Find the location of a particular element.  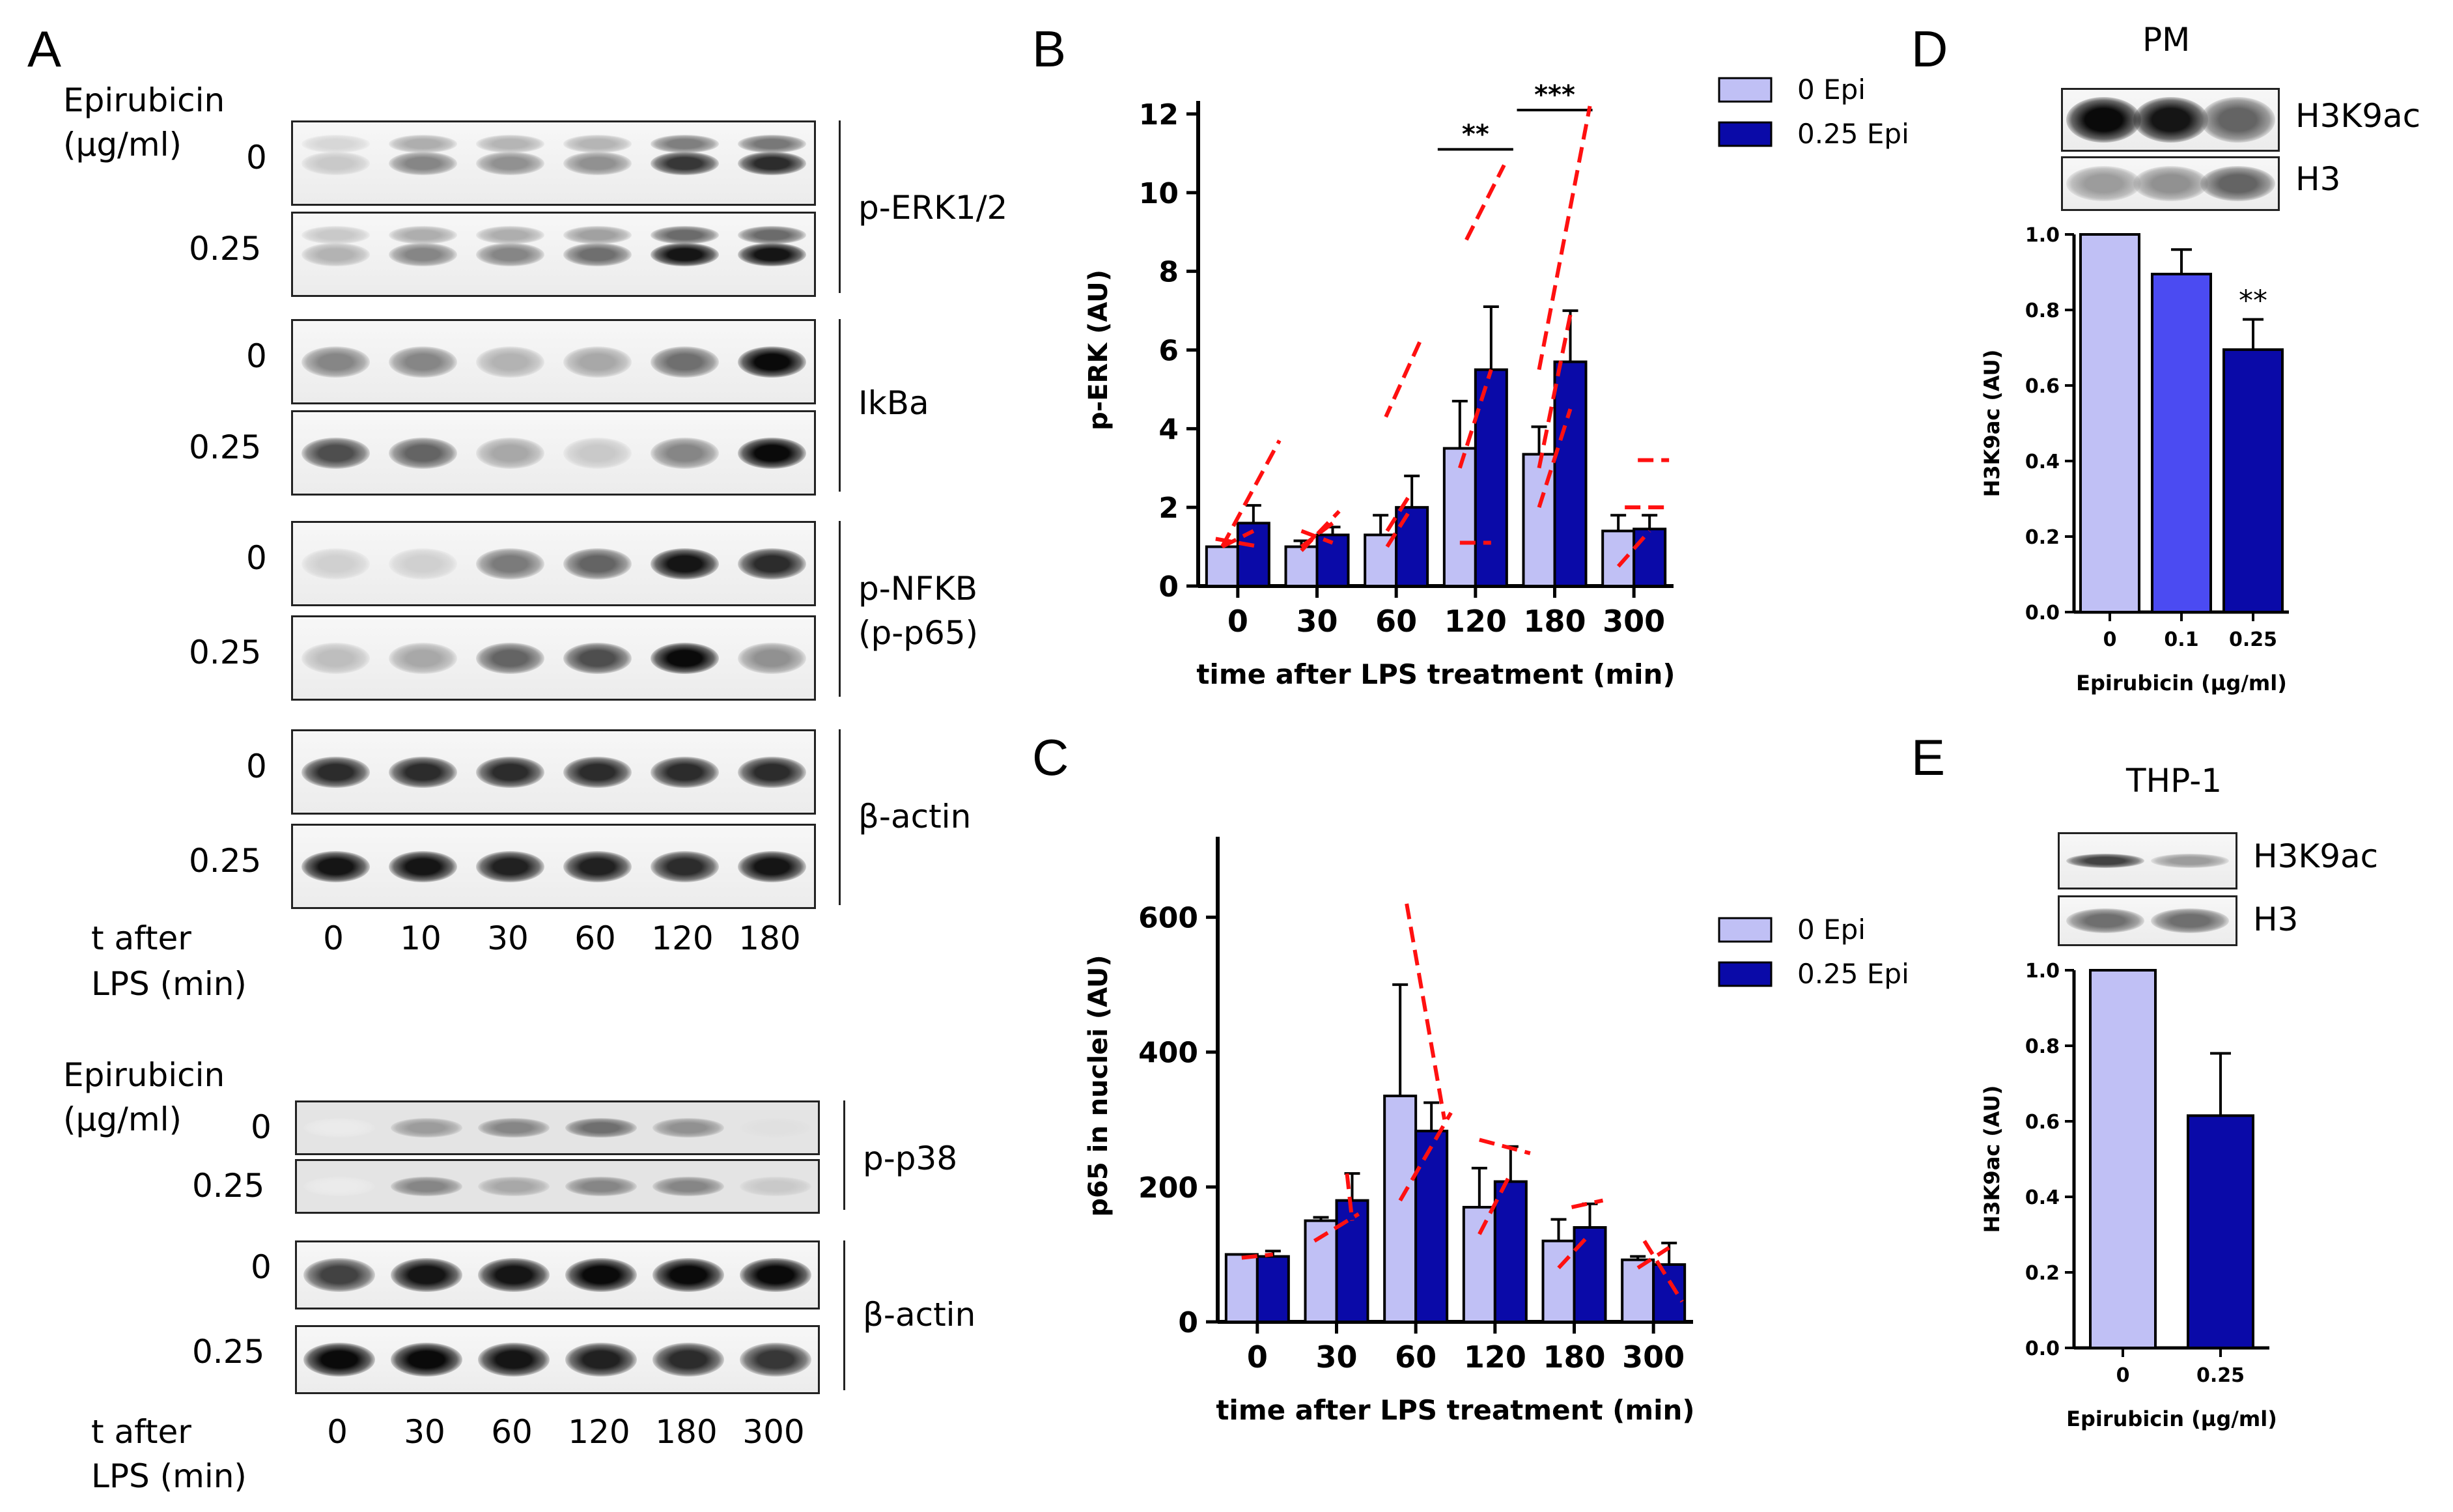

protein-label: p-NFKB is located at coordinates (918, 589).